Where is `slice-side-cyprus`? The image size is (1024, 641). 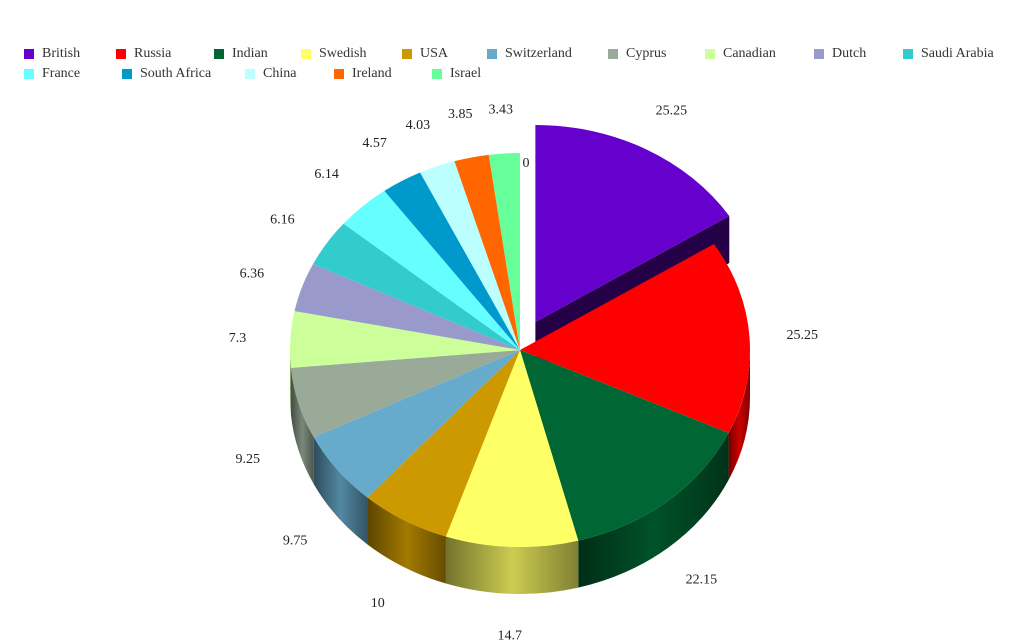
slice-side-cyprus is located at coordinates (302, 426).